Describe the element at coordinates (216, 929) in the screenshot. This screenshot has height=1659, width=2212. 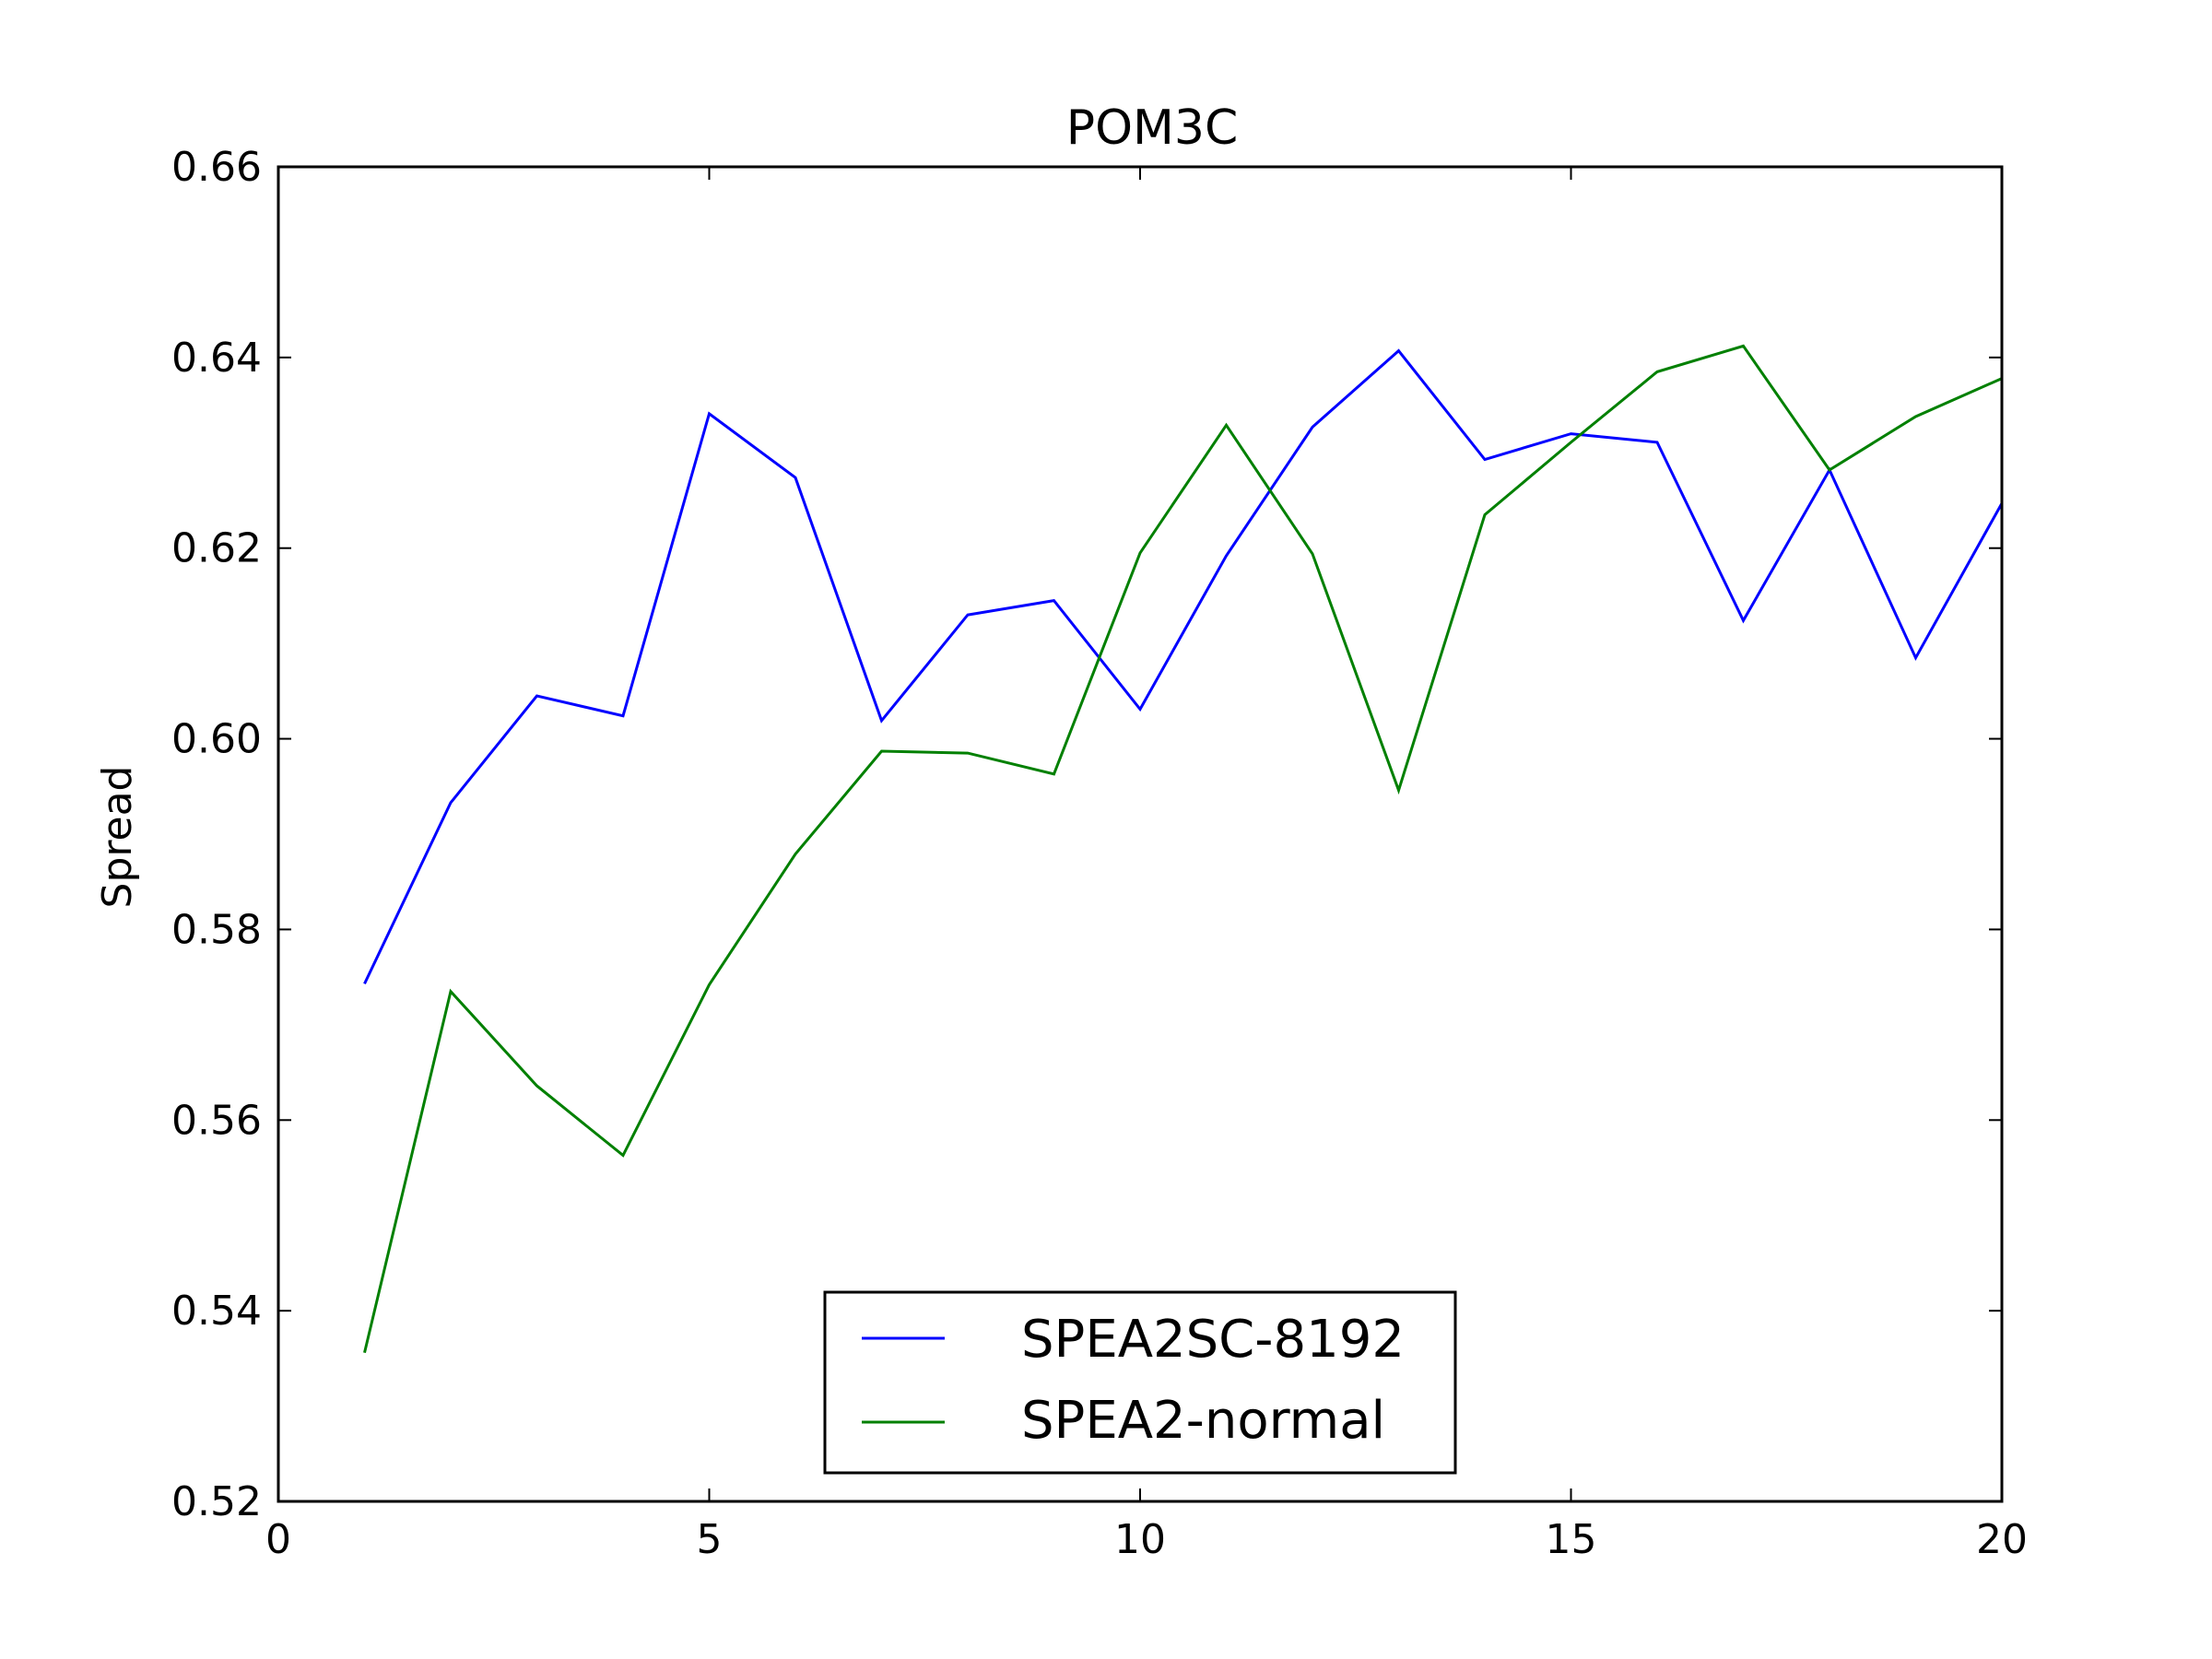
I see `y-tick-label: 0.58` at that location.